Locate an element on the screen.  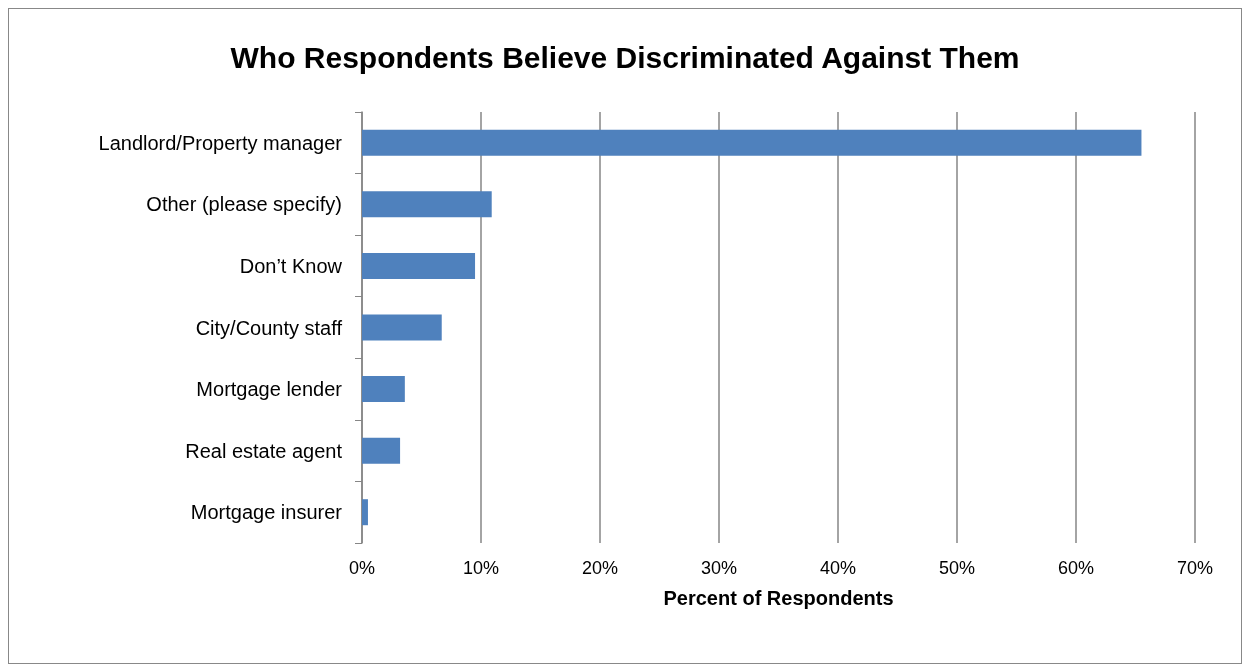
x-tick-label: 60% is located at coordinates (1076, 568).